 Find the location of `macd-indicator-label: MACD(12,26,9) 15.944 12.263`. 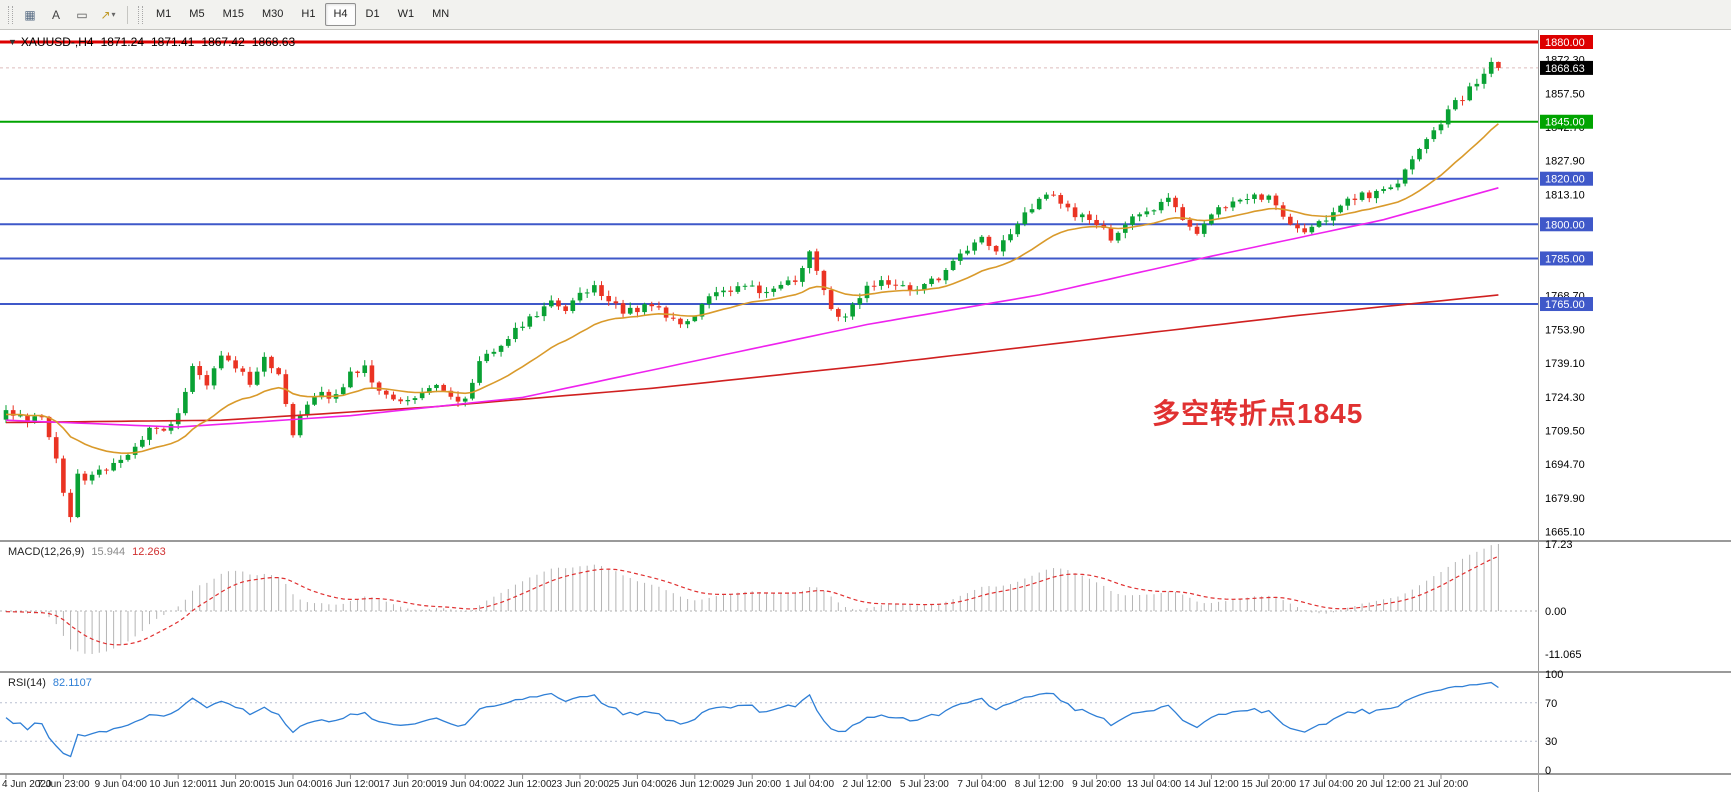

macd-indicator-label: MACD(12,26,9) 15.944 12.263 is located at coordinates (87, 552).